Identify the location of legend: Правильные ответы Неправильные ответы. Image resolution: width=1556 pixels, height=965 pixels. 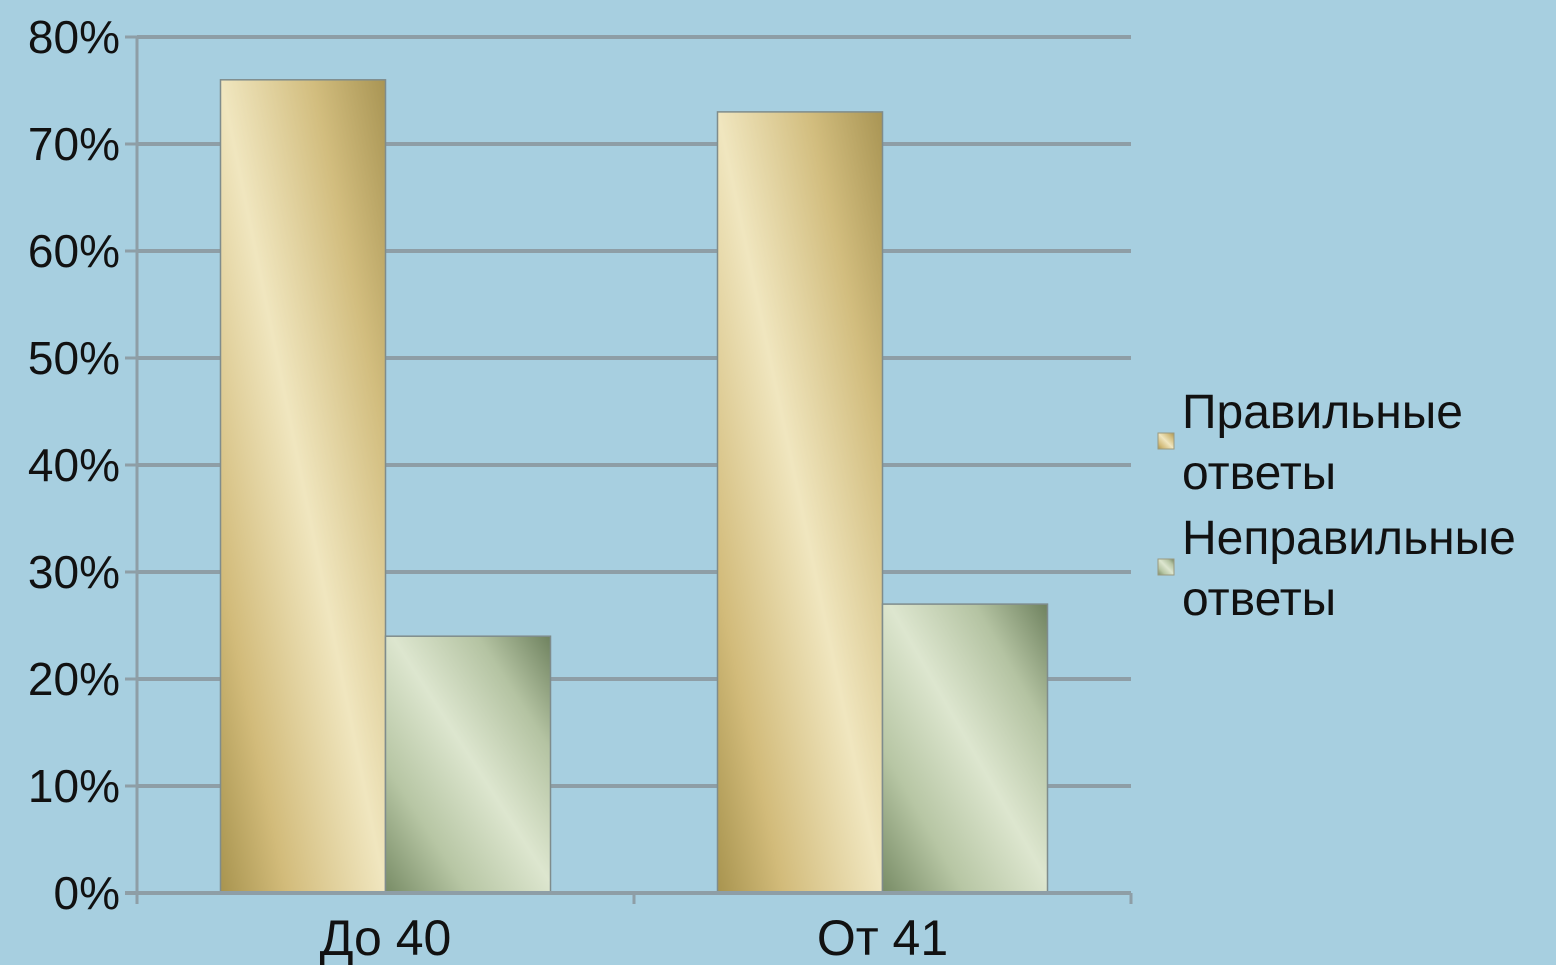
(1336, 506).